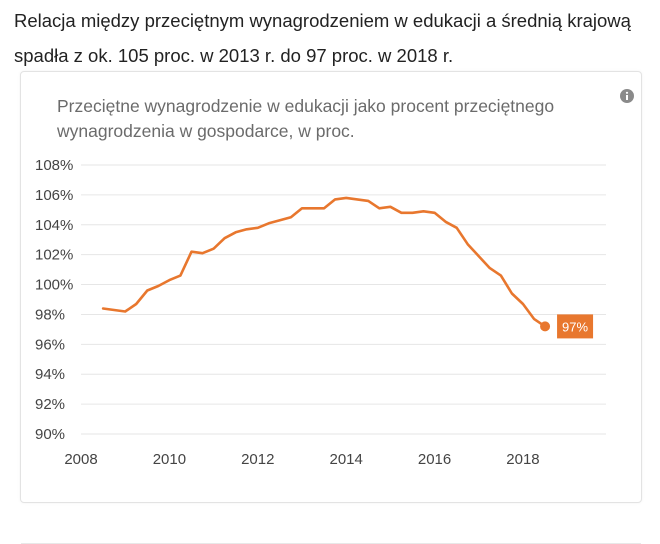 This screenshot has width=660, height=544. I want to click on y-tick-label: 90%, so click(50, 434).